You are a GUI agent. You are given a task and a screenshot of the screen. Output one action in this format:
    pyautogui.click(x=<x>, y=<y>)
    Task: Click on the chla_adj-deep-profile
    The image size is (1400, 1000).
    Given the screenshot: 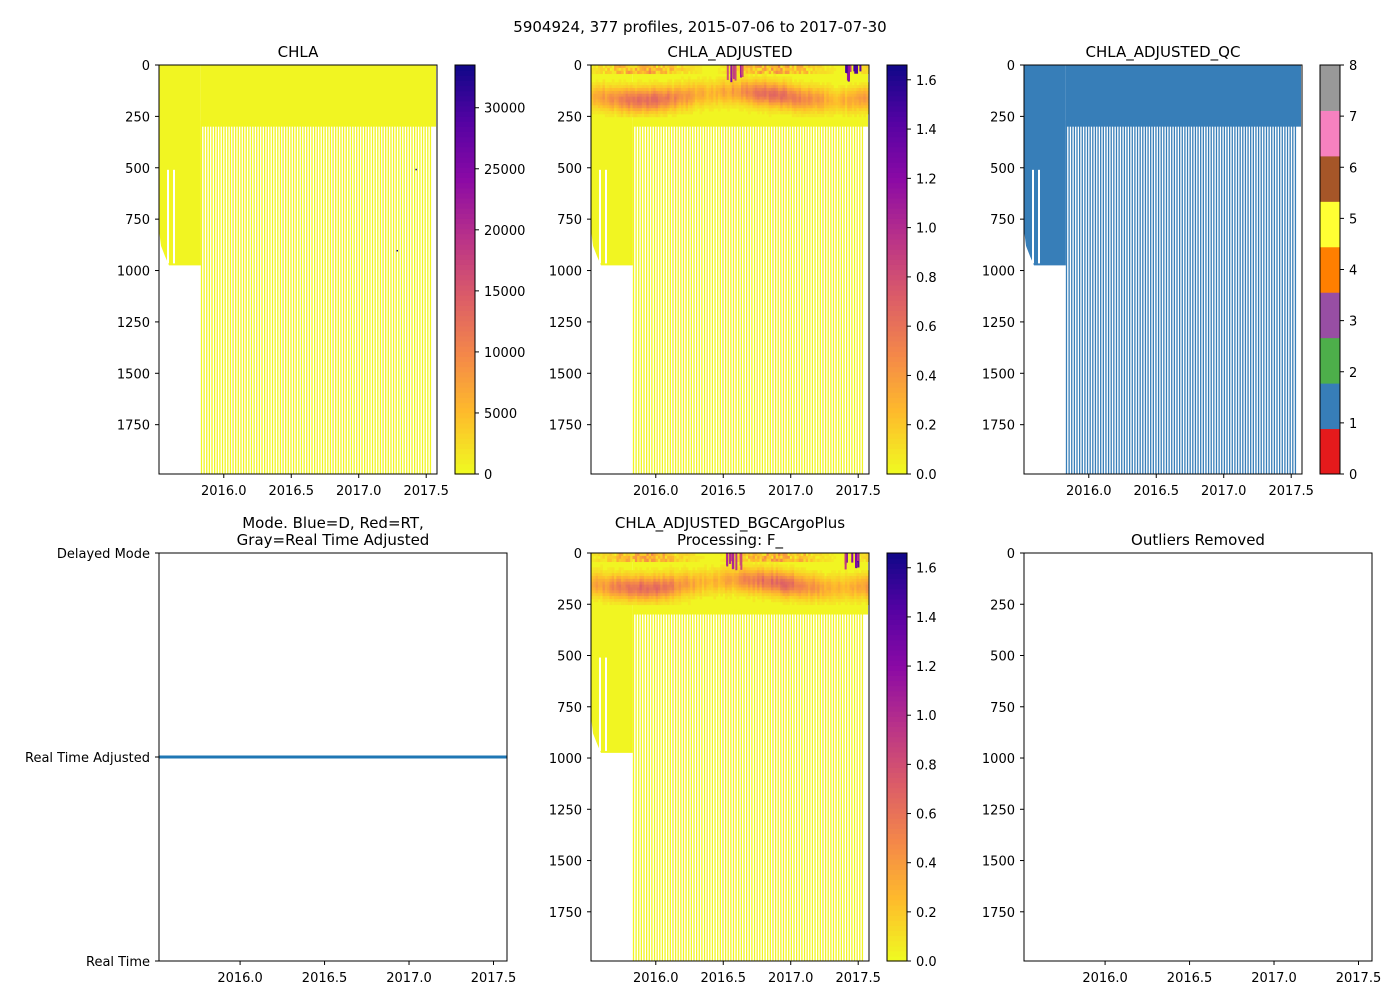 What is the action you would take?
    pyautogui.click(x=636, y=297)
    